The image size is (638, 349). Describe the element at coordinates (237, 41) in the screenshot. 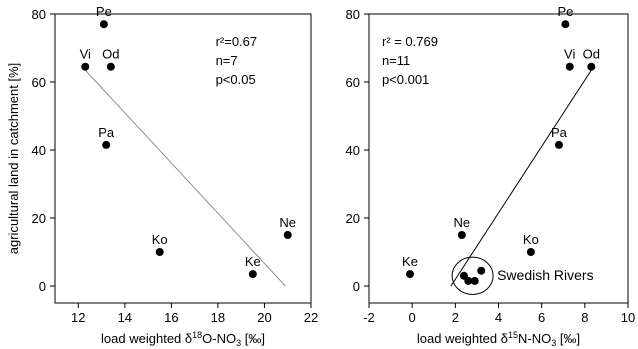

I see `stats-text: r²=0.67` at that location.